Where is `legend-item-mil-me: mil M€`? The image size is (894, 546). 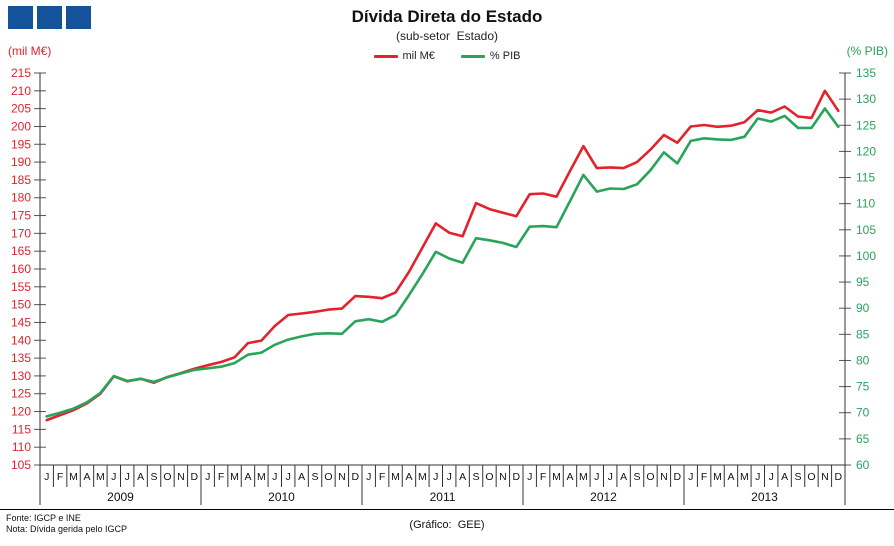
legend-item-mil-me: mil M€ is located at coordinates (404, 56).